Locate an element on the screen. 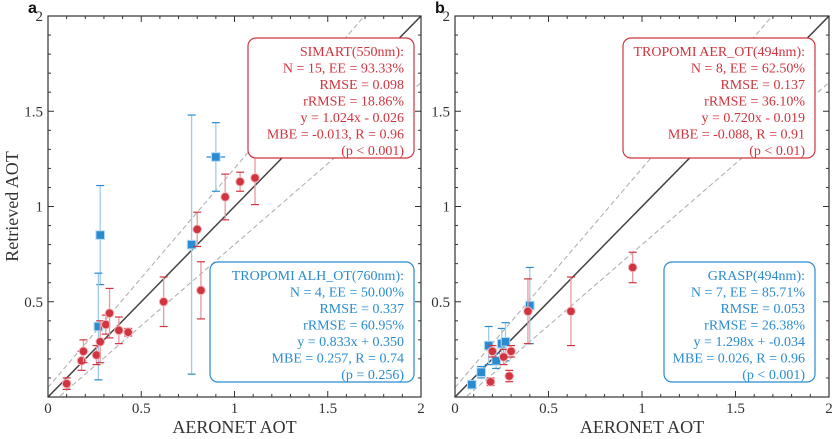 Image resolution: width=839 pixels, height=439 pixels. stats-line: (p = 0.256) is located at coordinates (372, 375).